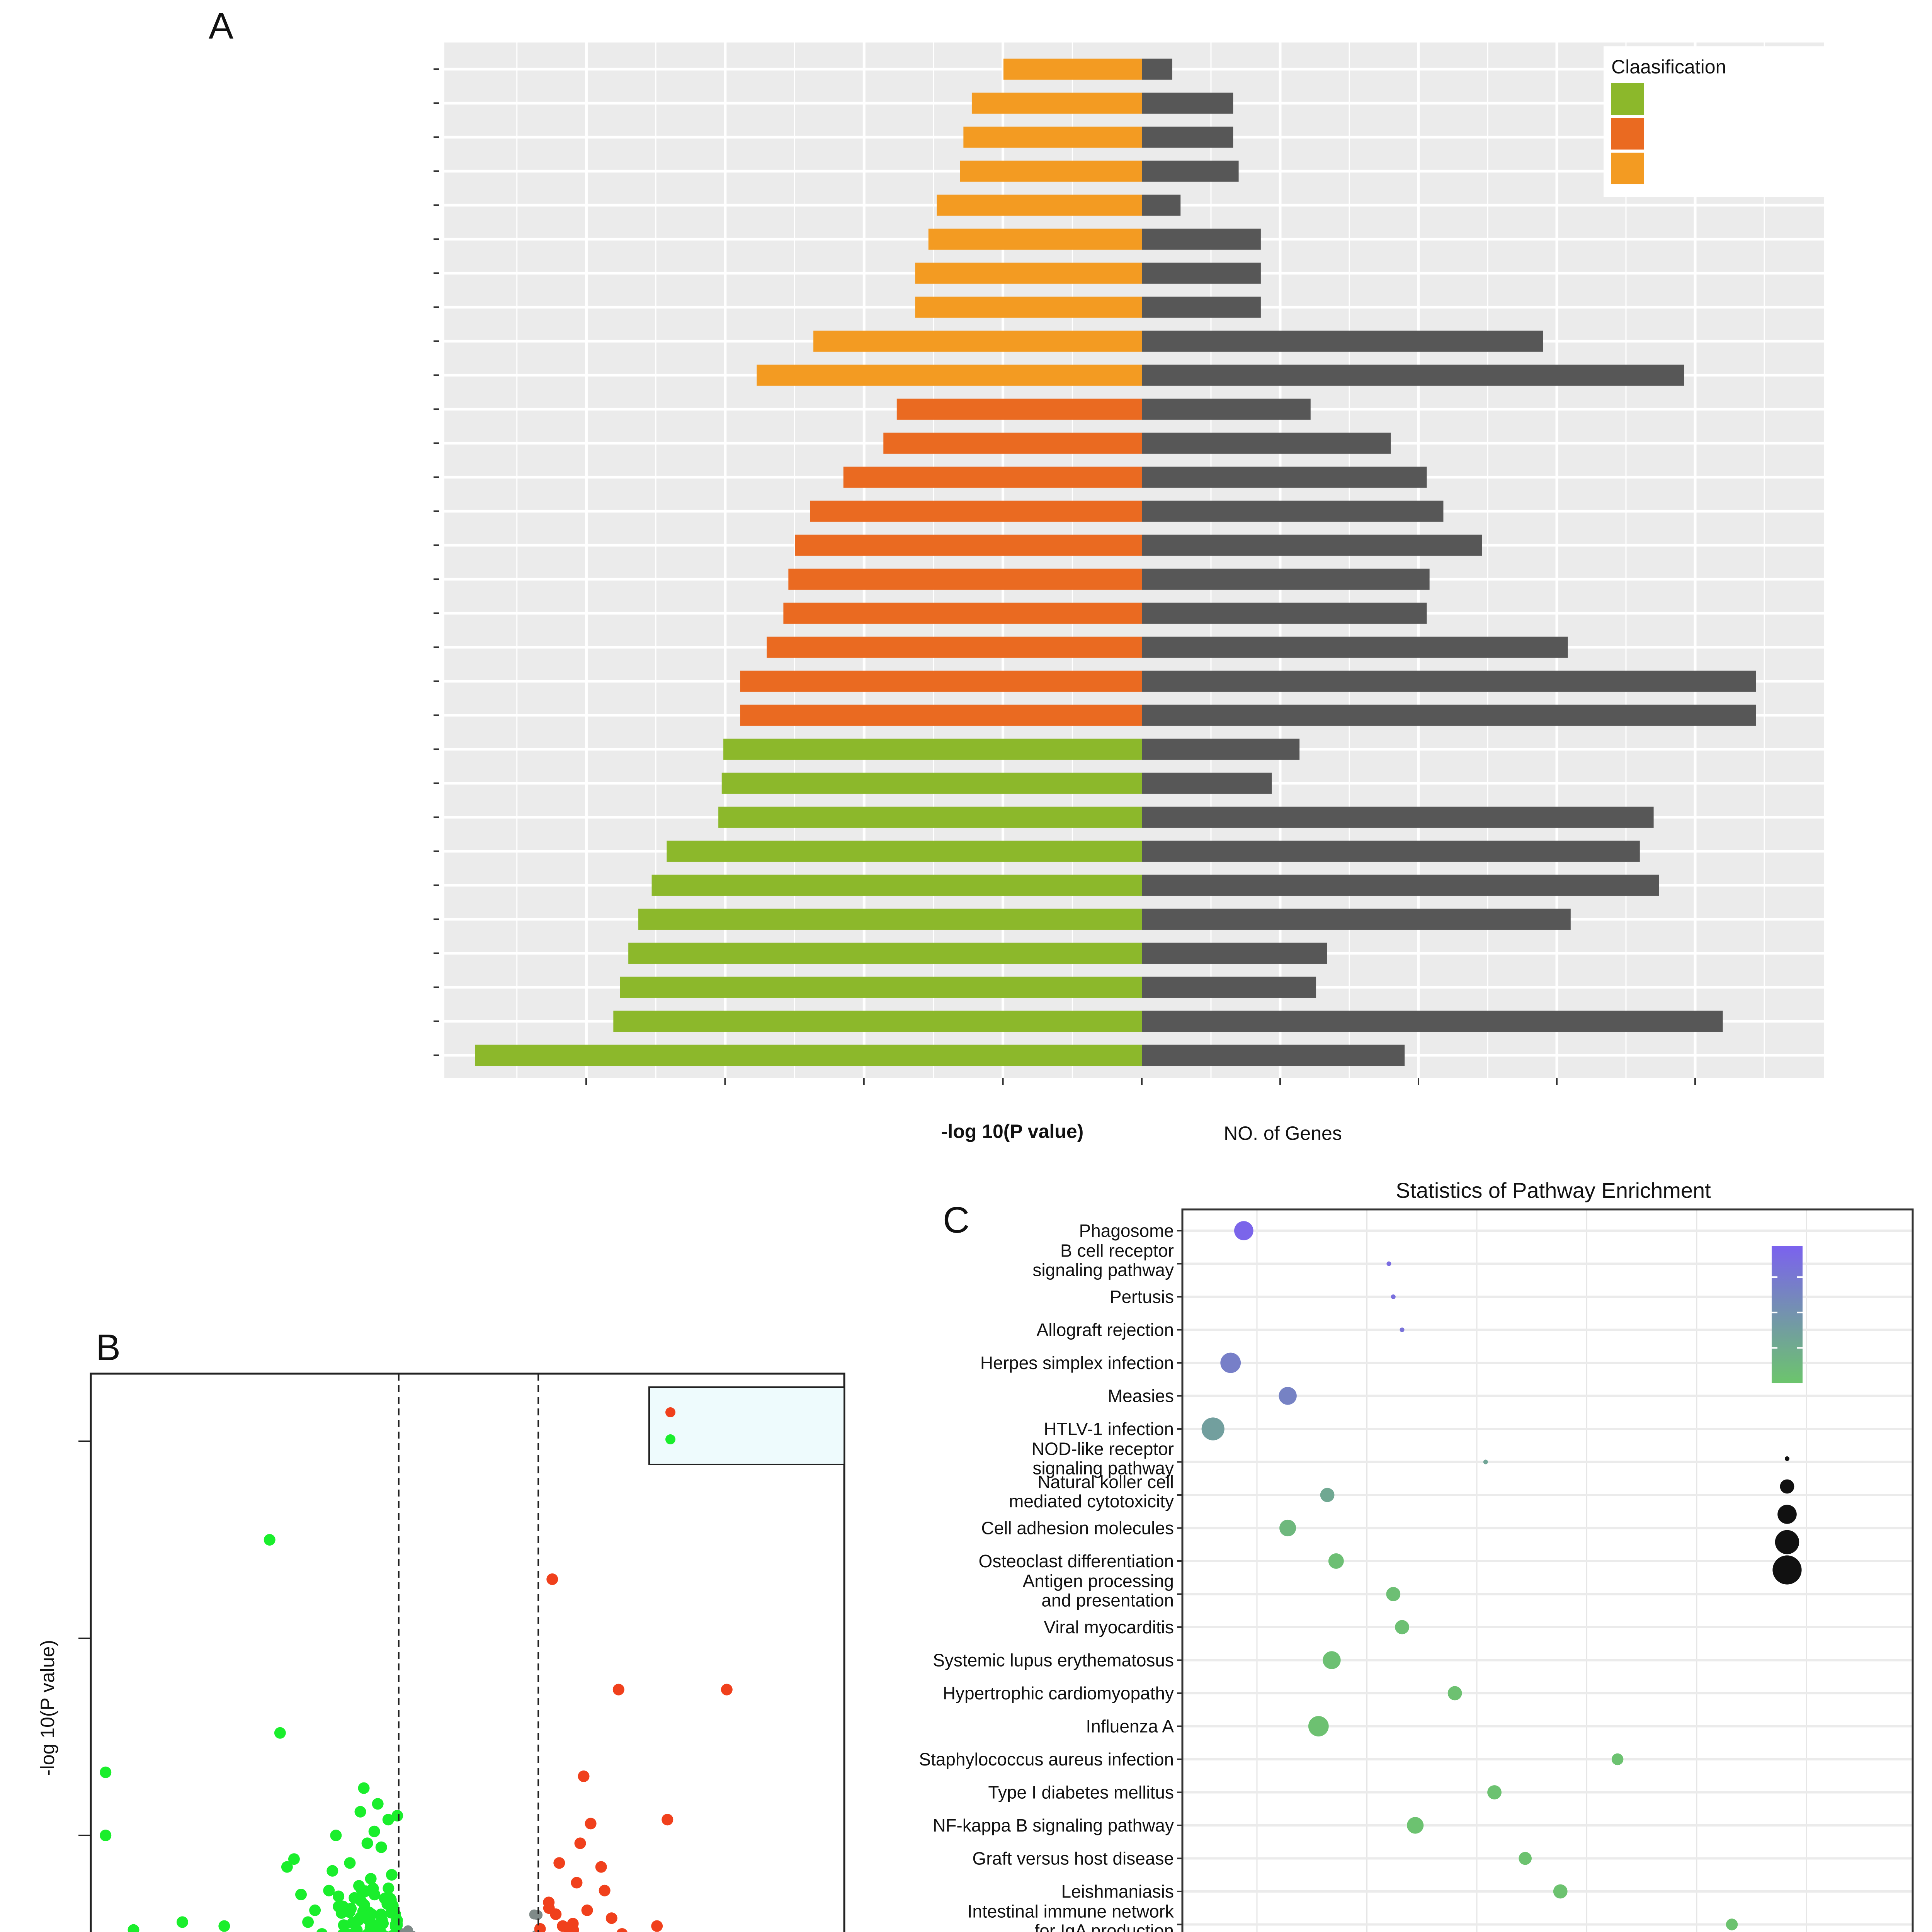 Image resolution: width=1932 pixels, height=1932 pixels. Describe the element at coordinates (1104, 1927) in the screenshot. I see `pathway-label-line: for IgA production` at that location.